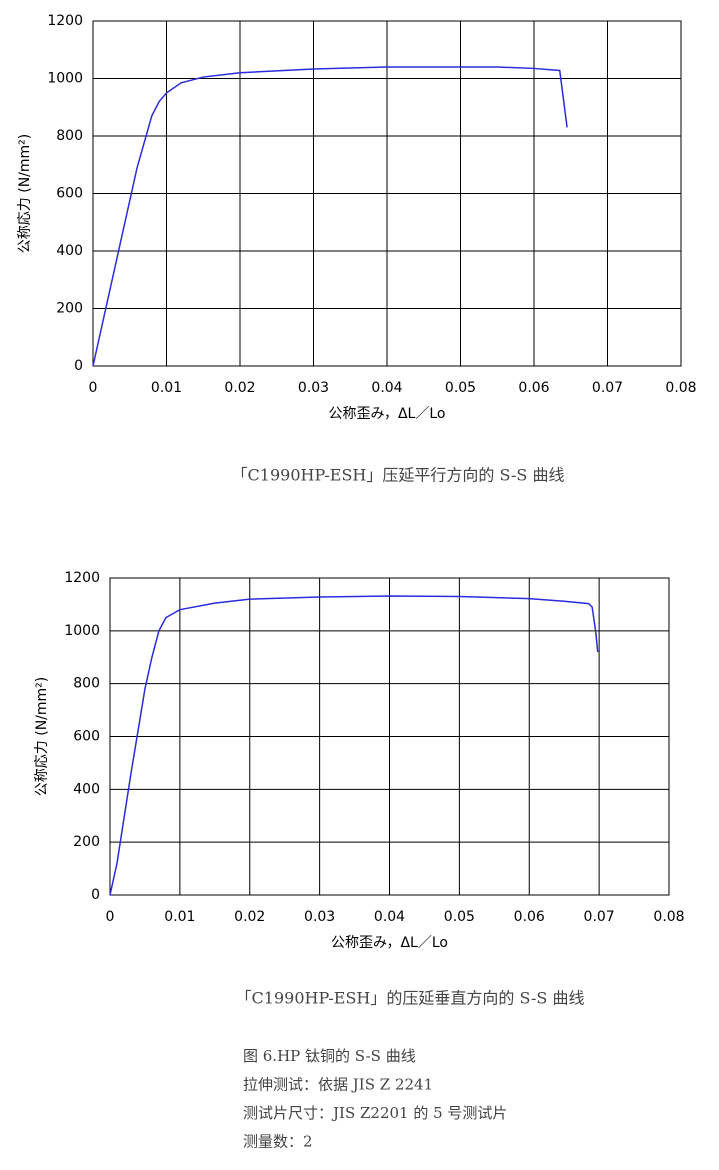 The image size is (719, 1170). What do you see at coordinates (398, 475) in the screenshot?
I see `chart-caption: 「C1990HP-ESH」压延平行方向的 S-S 曲线` at bounding box center [398, 475].